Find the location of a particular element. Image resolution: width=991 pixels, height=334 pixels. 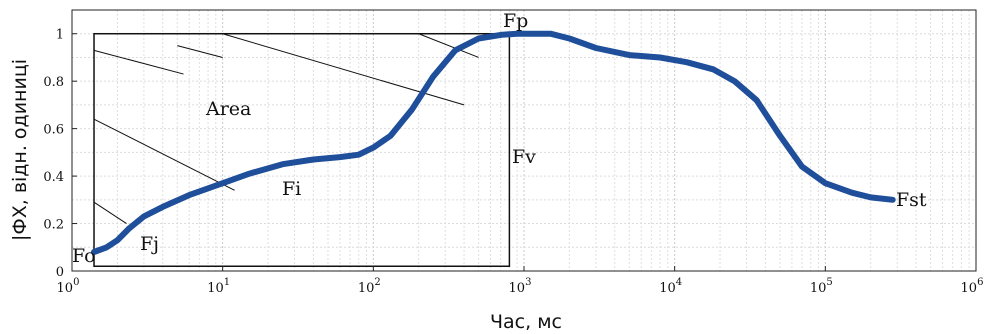

annotation-fp: Fp is located at coordinates (515, 21).